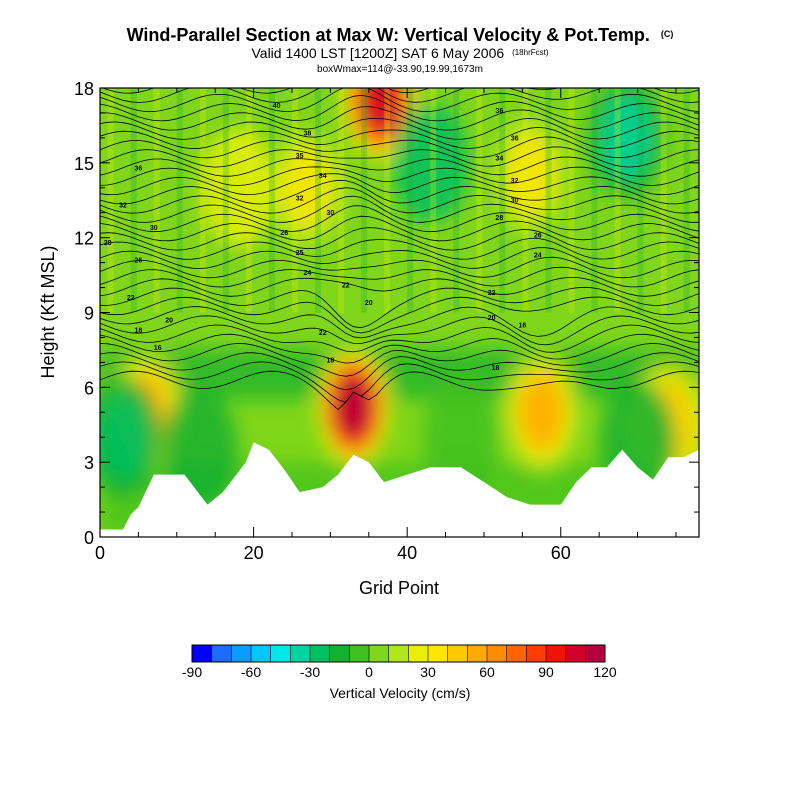  I want to click on theta-contour-label: 28, so click(108, 243).